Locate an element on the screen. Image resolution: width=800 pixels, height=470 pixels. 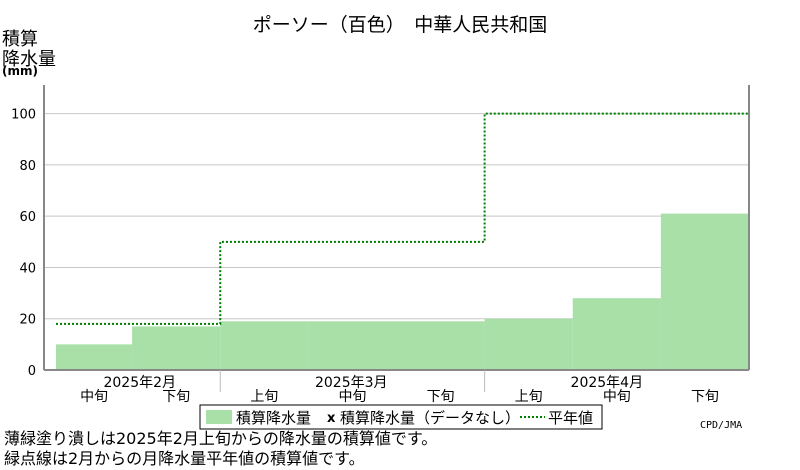
footnote-line: 緑点線は2月からの月降水量平年値の積算値です。 is located at coordinates (184, 458).